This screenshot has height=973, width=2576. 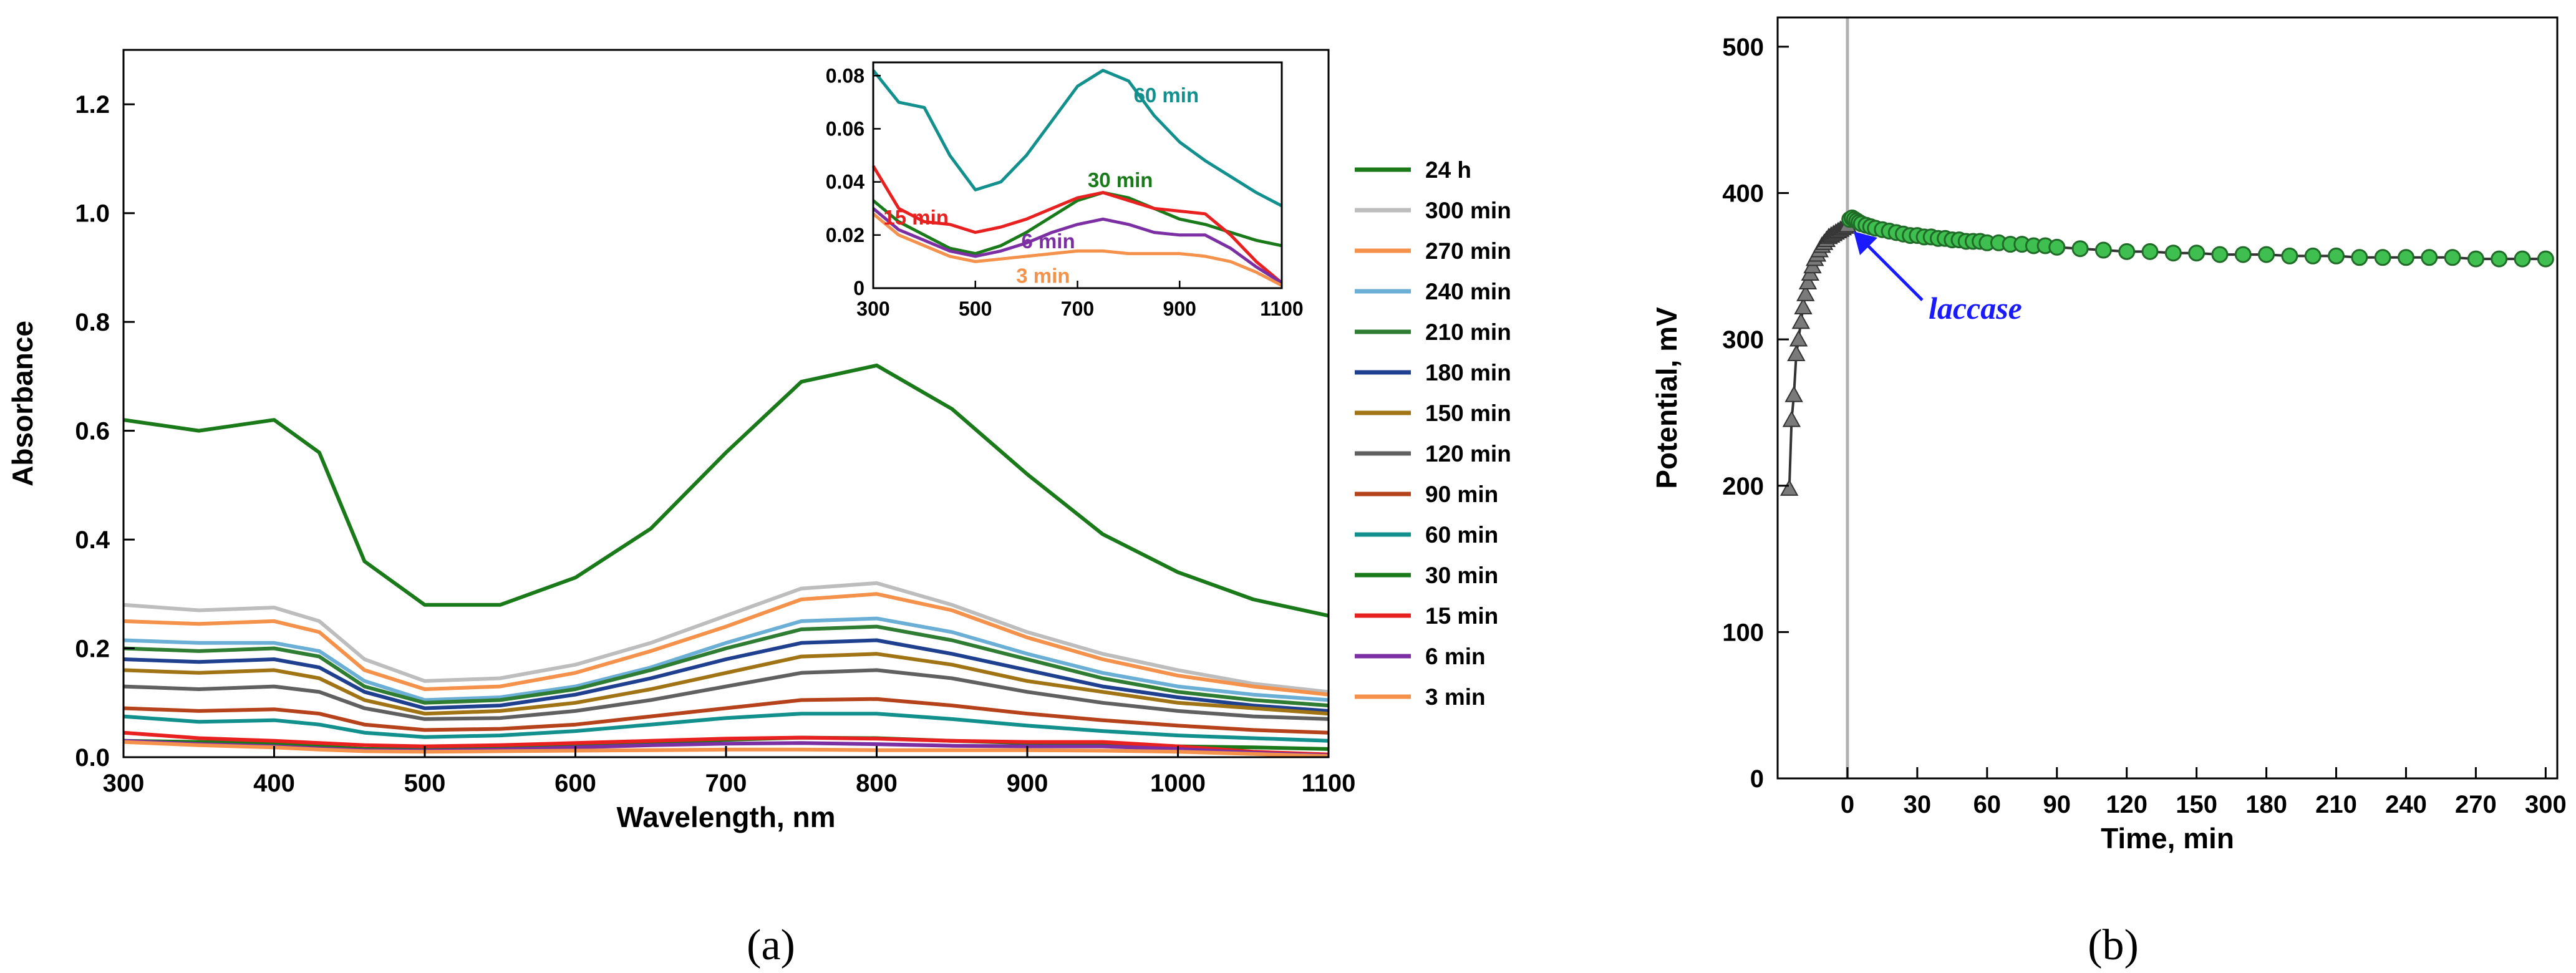 What do you see at coordinates (1329, 783) in the screenshot?
I see `plot-a-x-tick-label: 1100` at bounding box center [1329, 783].